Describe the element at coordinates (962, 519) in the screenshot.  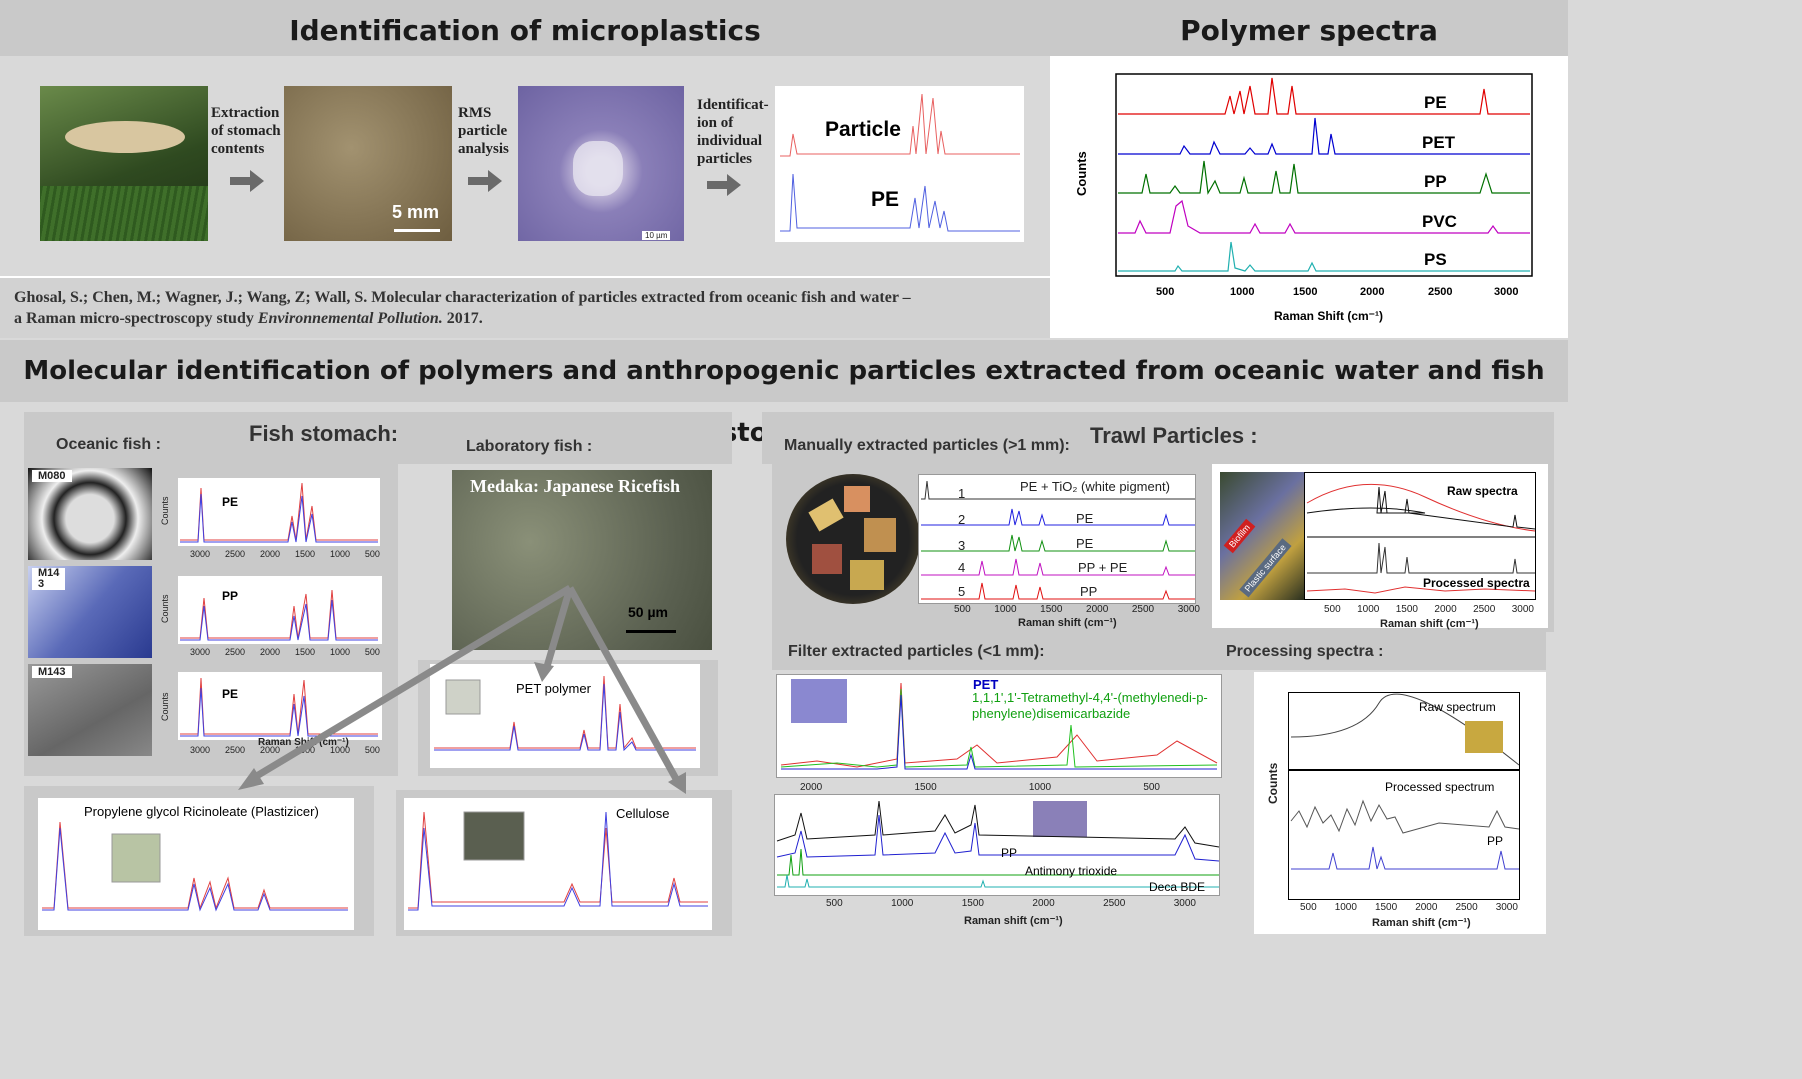
I see `manual-num-2: 2` at that location.